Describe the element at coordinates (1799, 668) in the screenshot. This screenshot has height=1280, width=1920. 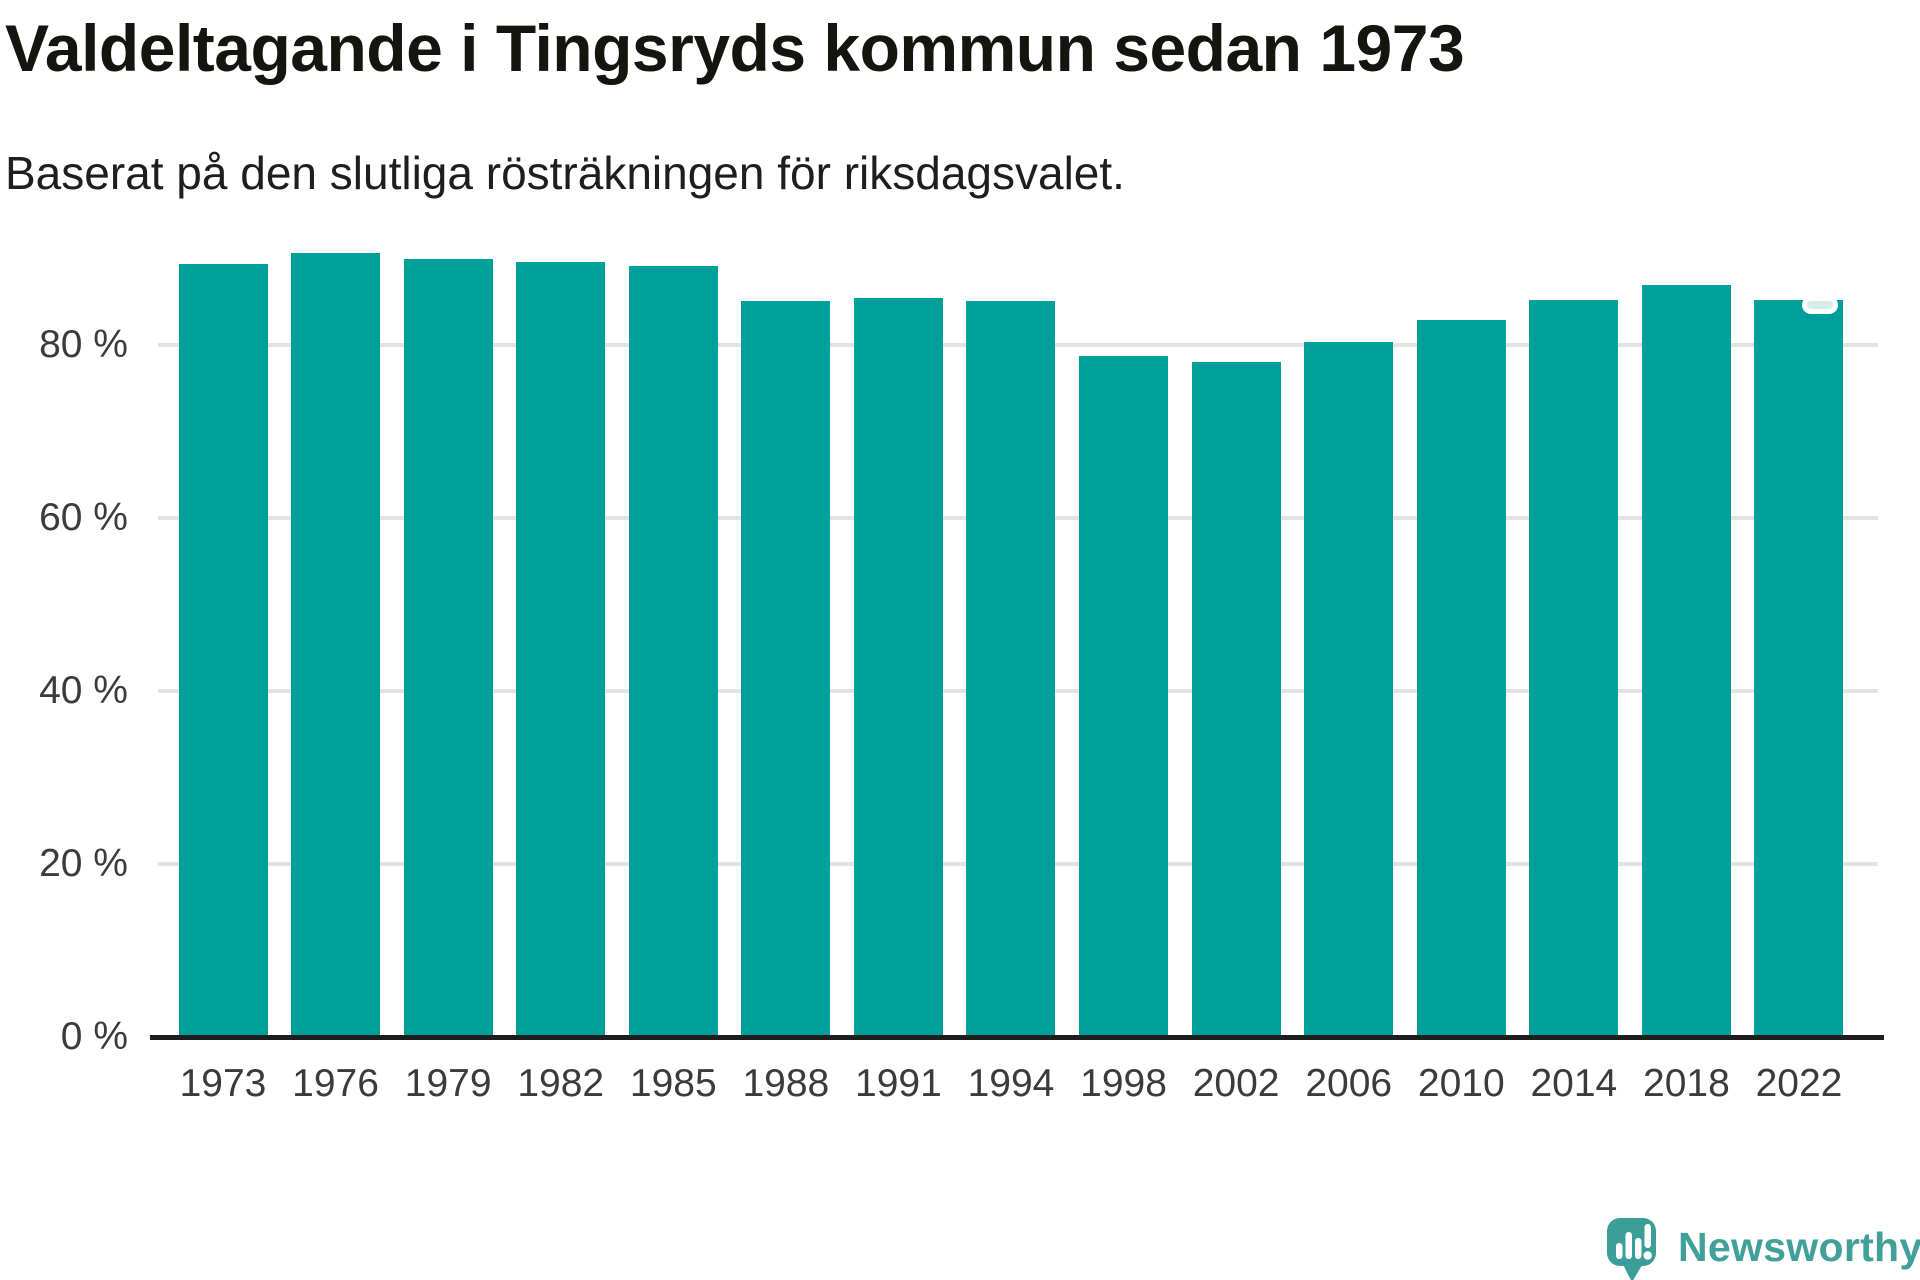
I see `bar-2022` at that location.